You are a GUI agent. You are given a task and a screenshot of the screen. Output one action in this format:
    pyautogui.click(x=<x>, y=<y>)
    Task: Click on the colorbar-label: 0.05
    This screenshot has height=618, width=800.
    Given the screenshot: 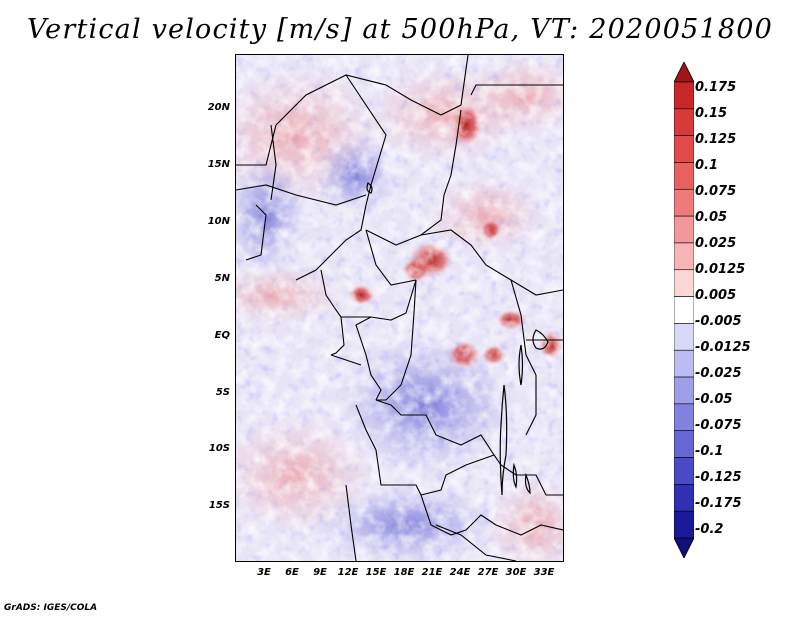 What is the action you would take?
    pyautogui.click(x=711, y=217)
    